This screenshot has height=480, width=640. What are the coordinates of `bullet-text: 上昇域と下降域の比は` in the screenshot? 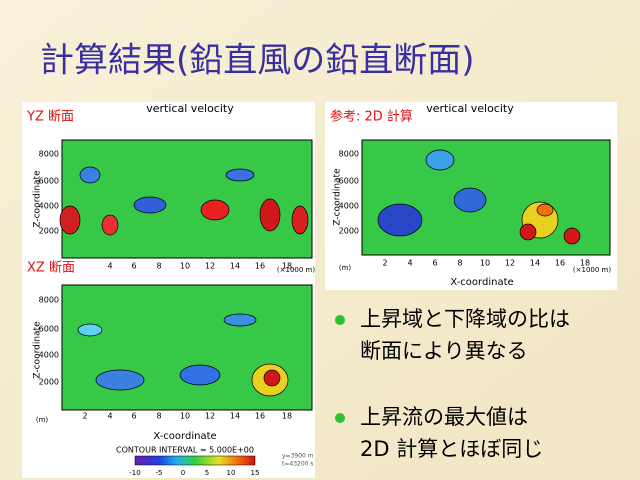 It's located at (465, 319).